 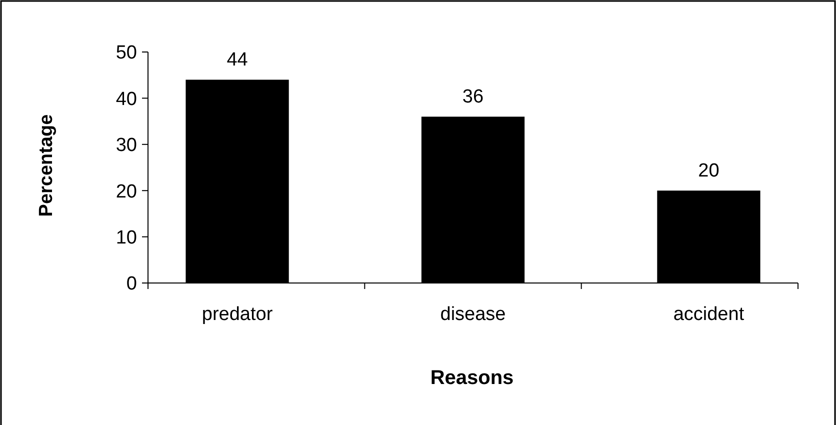 I want to click on x-tick-label: accident, so click(x=709, y=314).